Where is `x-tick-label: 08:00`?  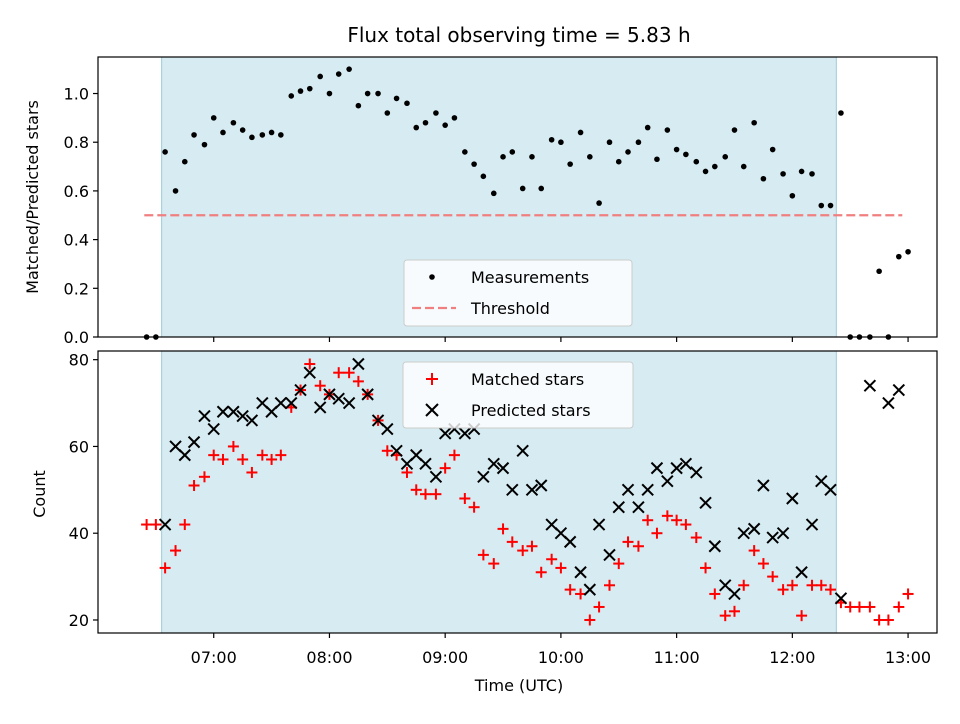
x-tick-label: 08:00 is located at coordinates (329, 657).